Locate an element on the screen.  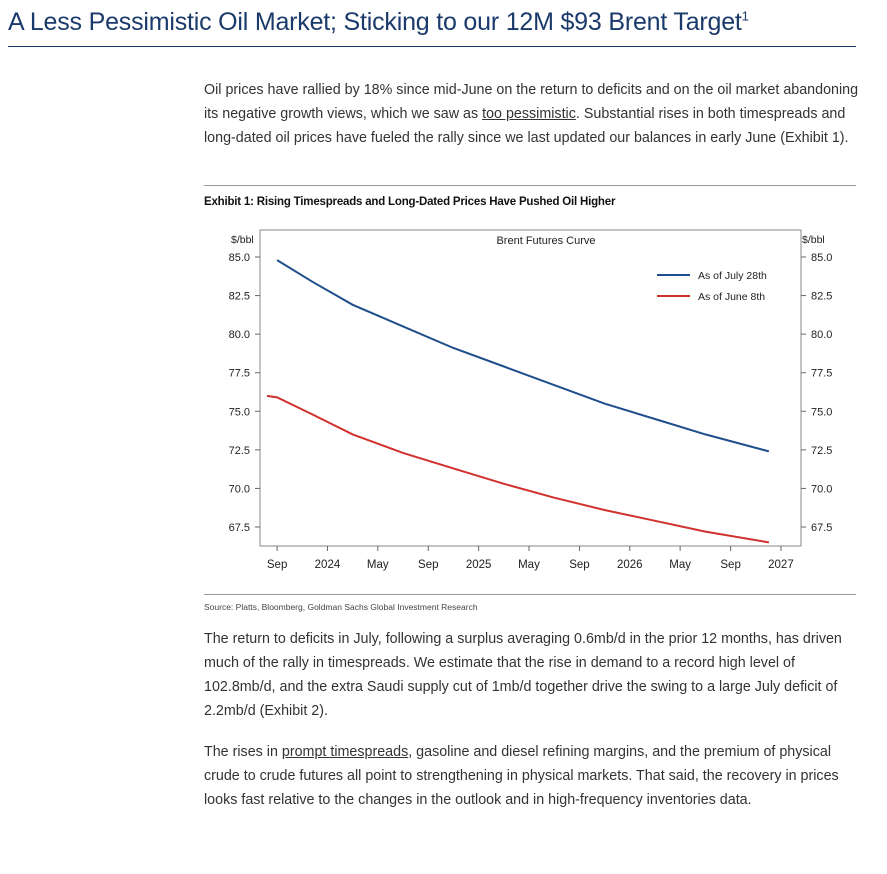
y-tick-label-left: 77.5 is located at coordinates (239, 374).